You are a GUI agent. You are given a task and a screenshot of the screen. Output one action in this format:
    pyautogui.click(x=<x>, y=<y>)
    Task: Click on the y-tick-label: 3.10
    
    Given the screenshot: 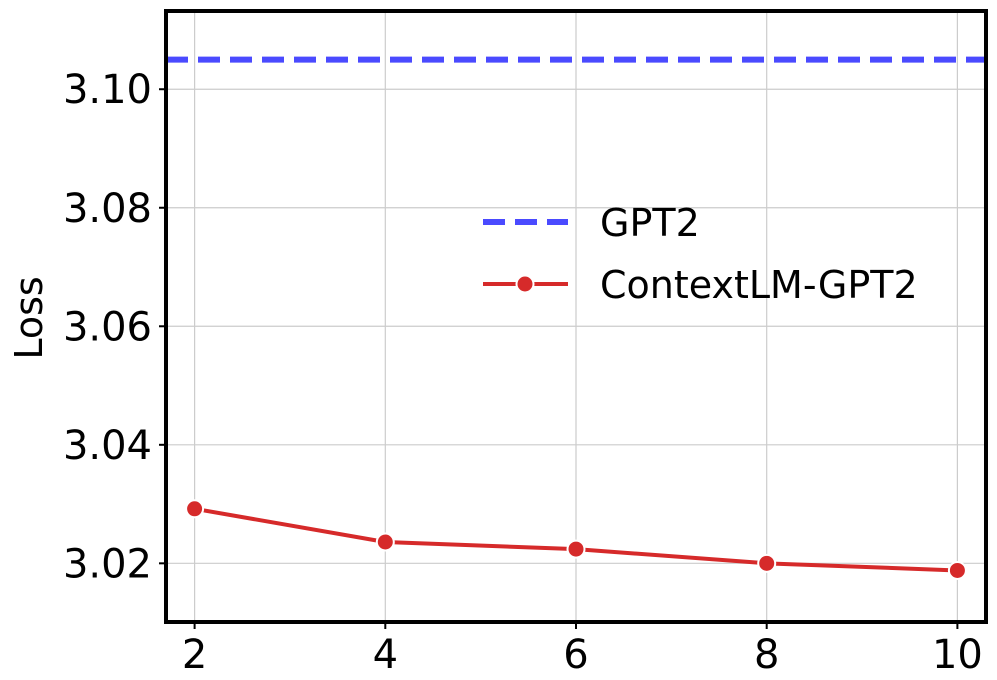 What is the action you would take?
    pyautogui.click(x=107, y=90)
    